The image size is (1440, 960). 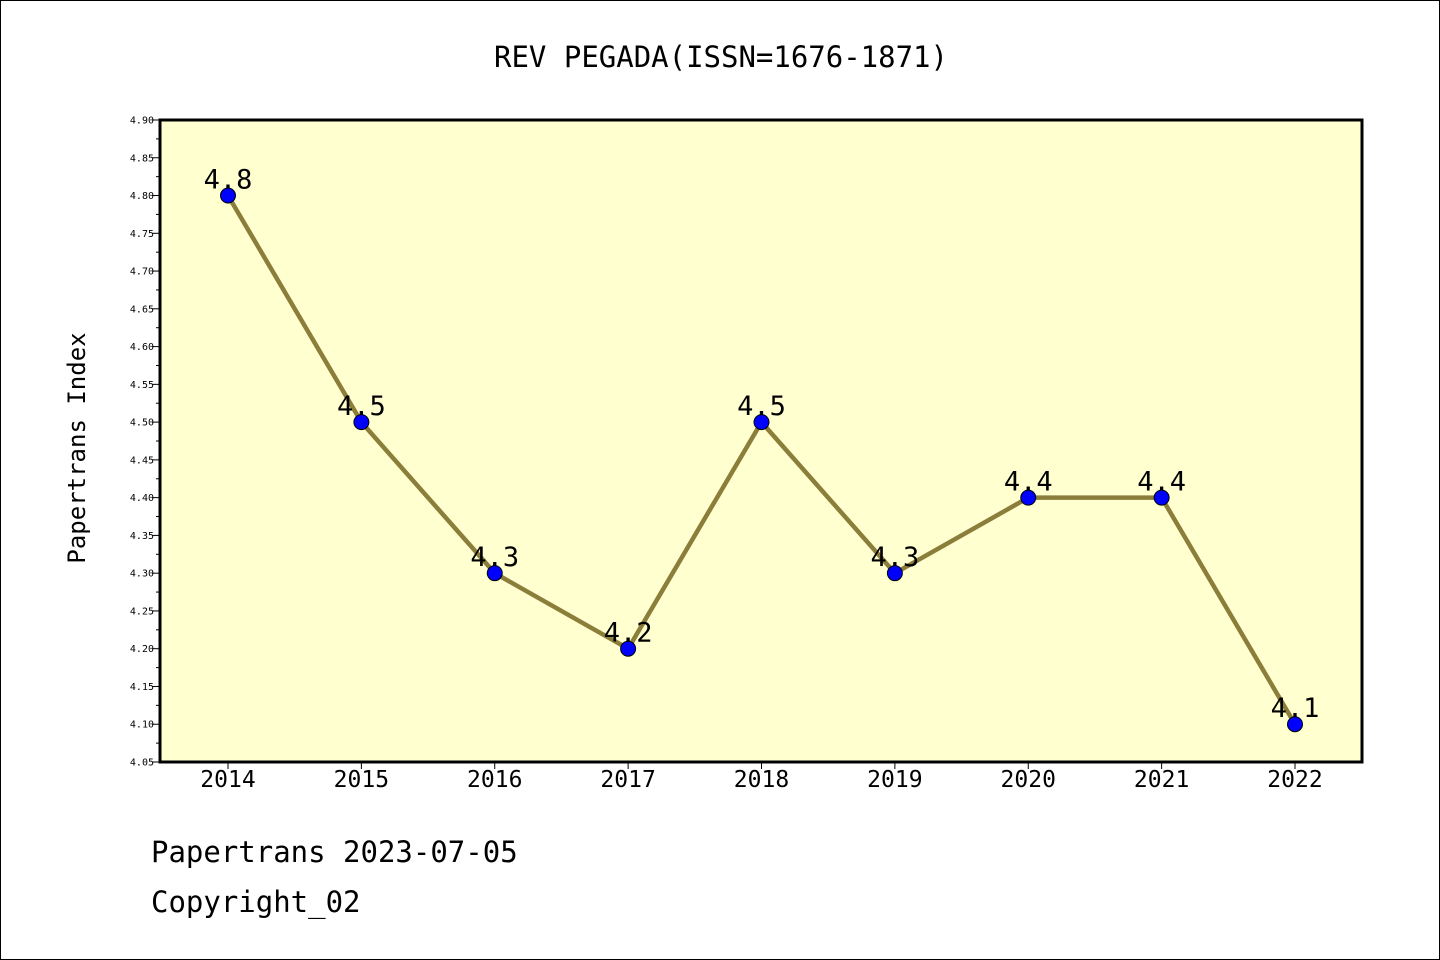 I want to click on y-tick-label: 4.55, so click(x=142, y=385).